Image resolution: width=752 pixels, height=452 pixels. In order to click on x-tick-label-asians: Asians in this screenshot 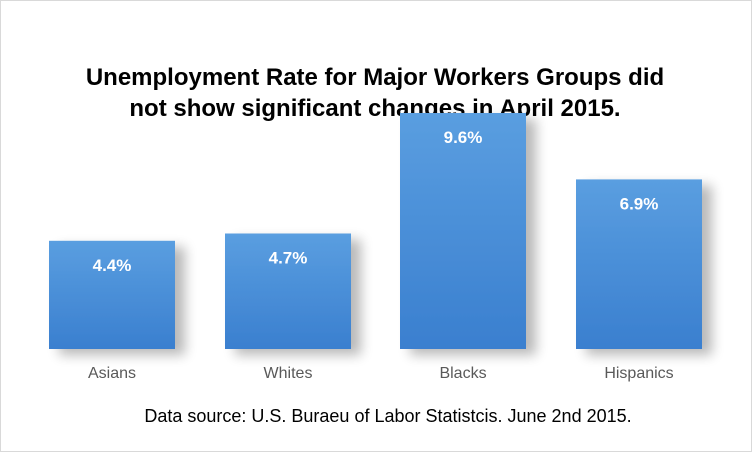, I will do `click(112, 373)`.